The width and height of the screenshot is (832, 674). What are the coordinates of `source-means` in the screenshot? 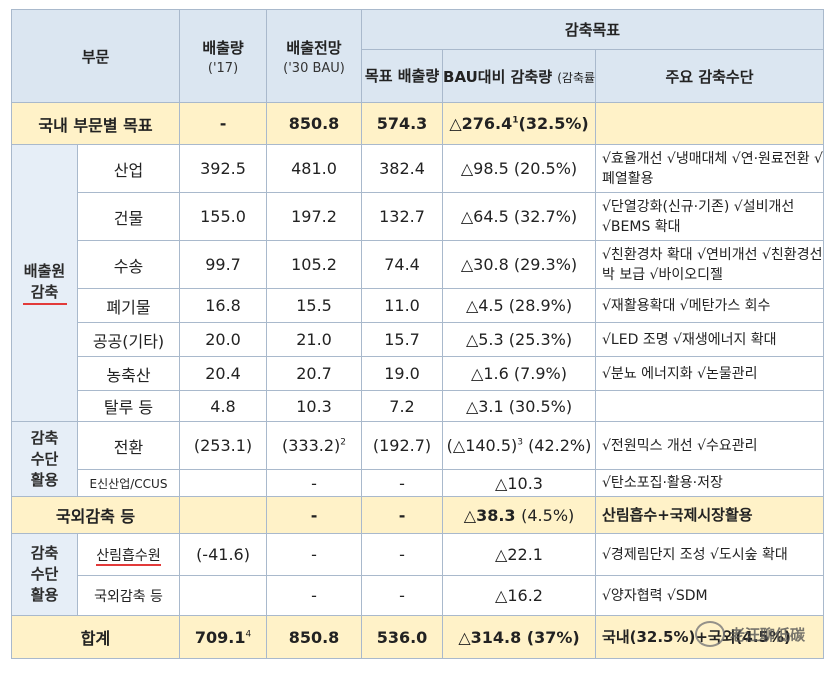 It's located at (710, 406).